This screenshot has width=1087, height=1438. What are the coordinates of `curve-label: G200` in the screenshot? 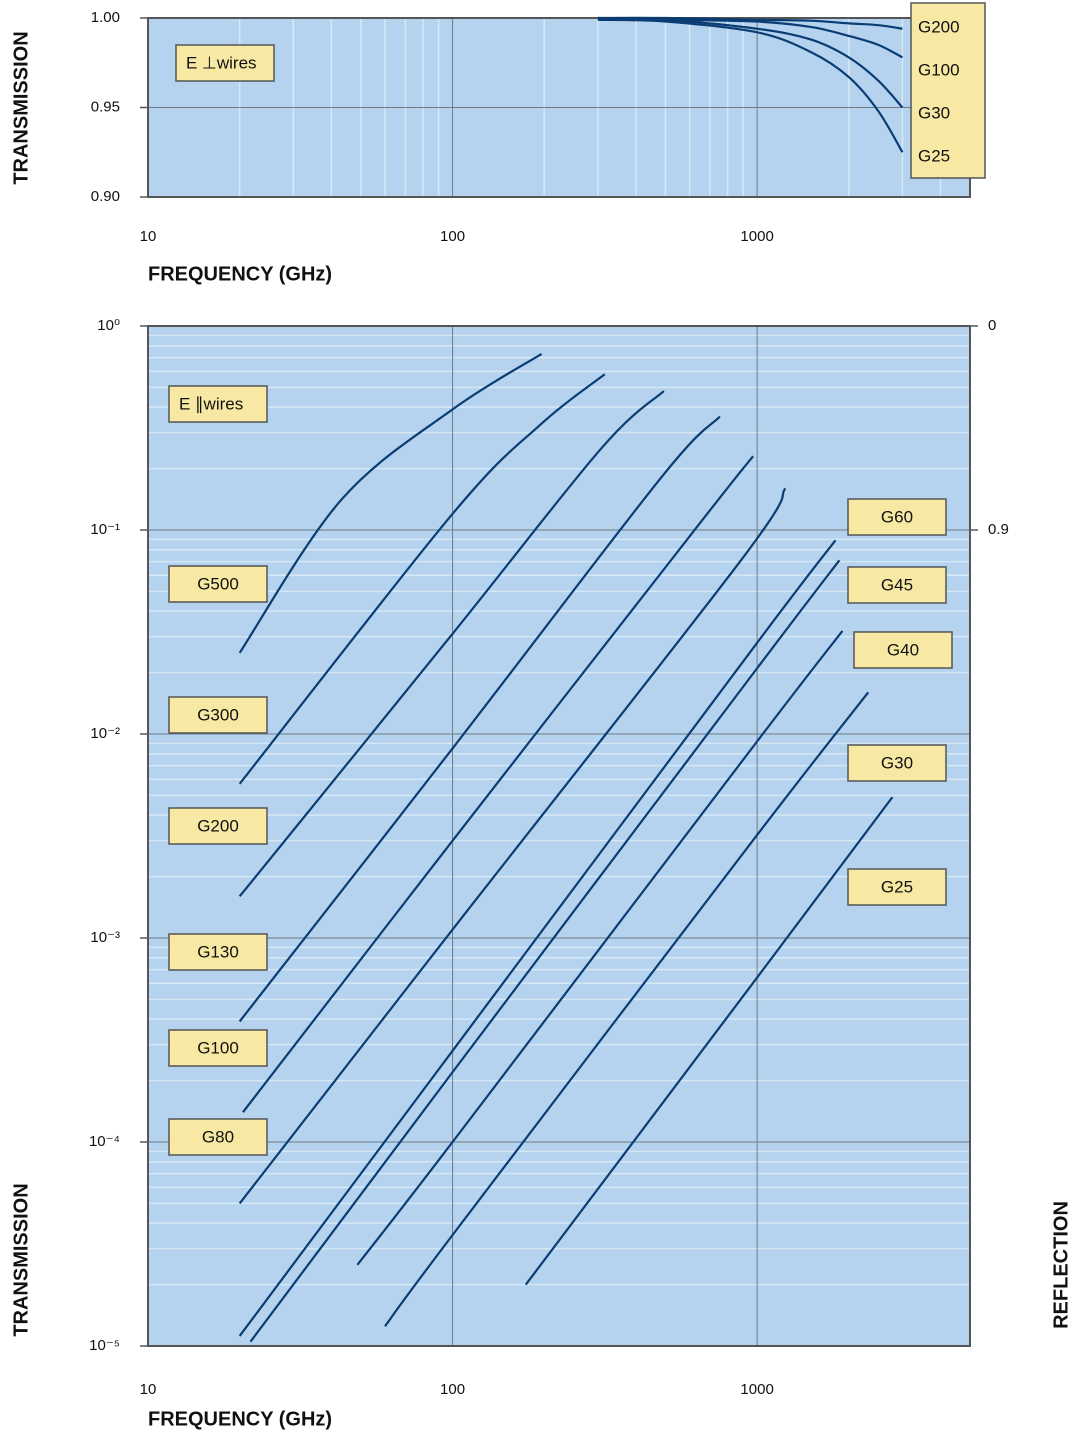 It's located at (218, 825).